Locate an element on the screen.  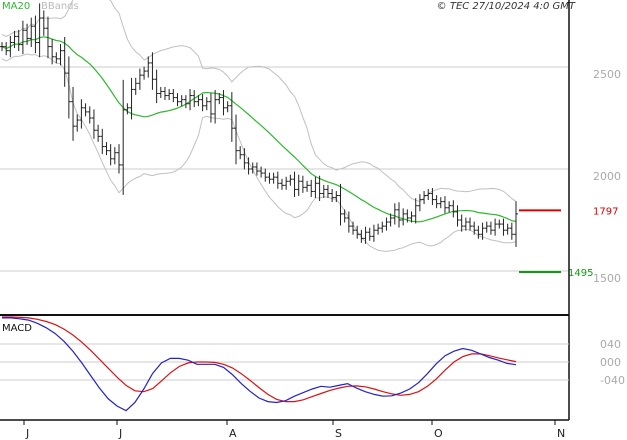
legend-bbands: BBands is located at coordinates (60, 6).